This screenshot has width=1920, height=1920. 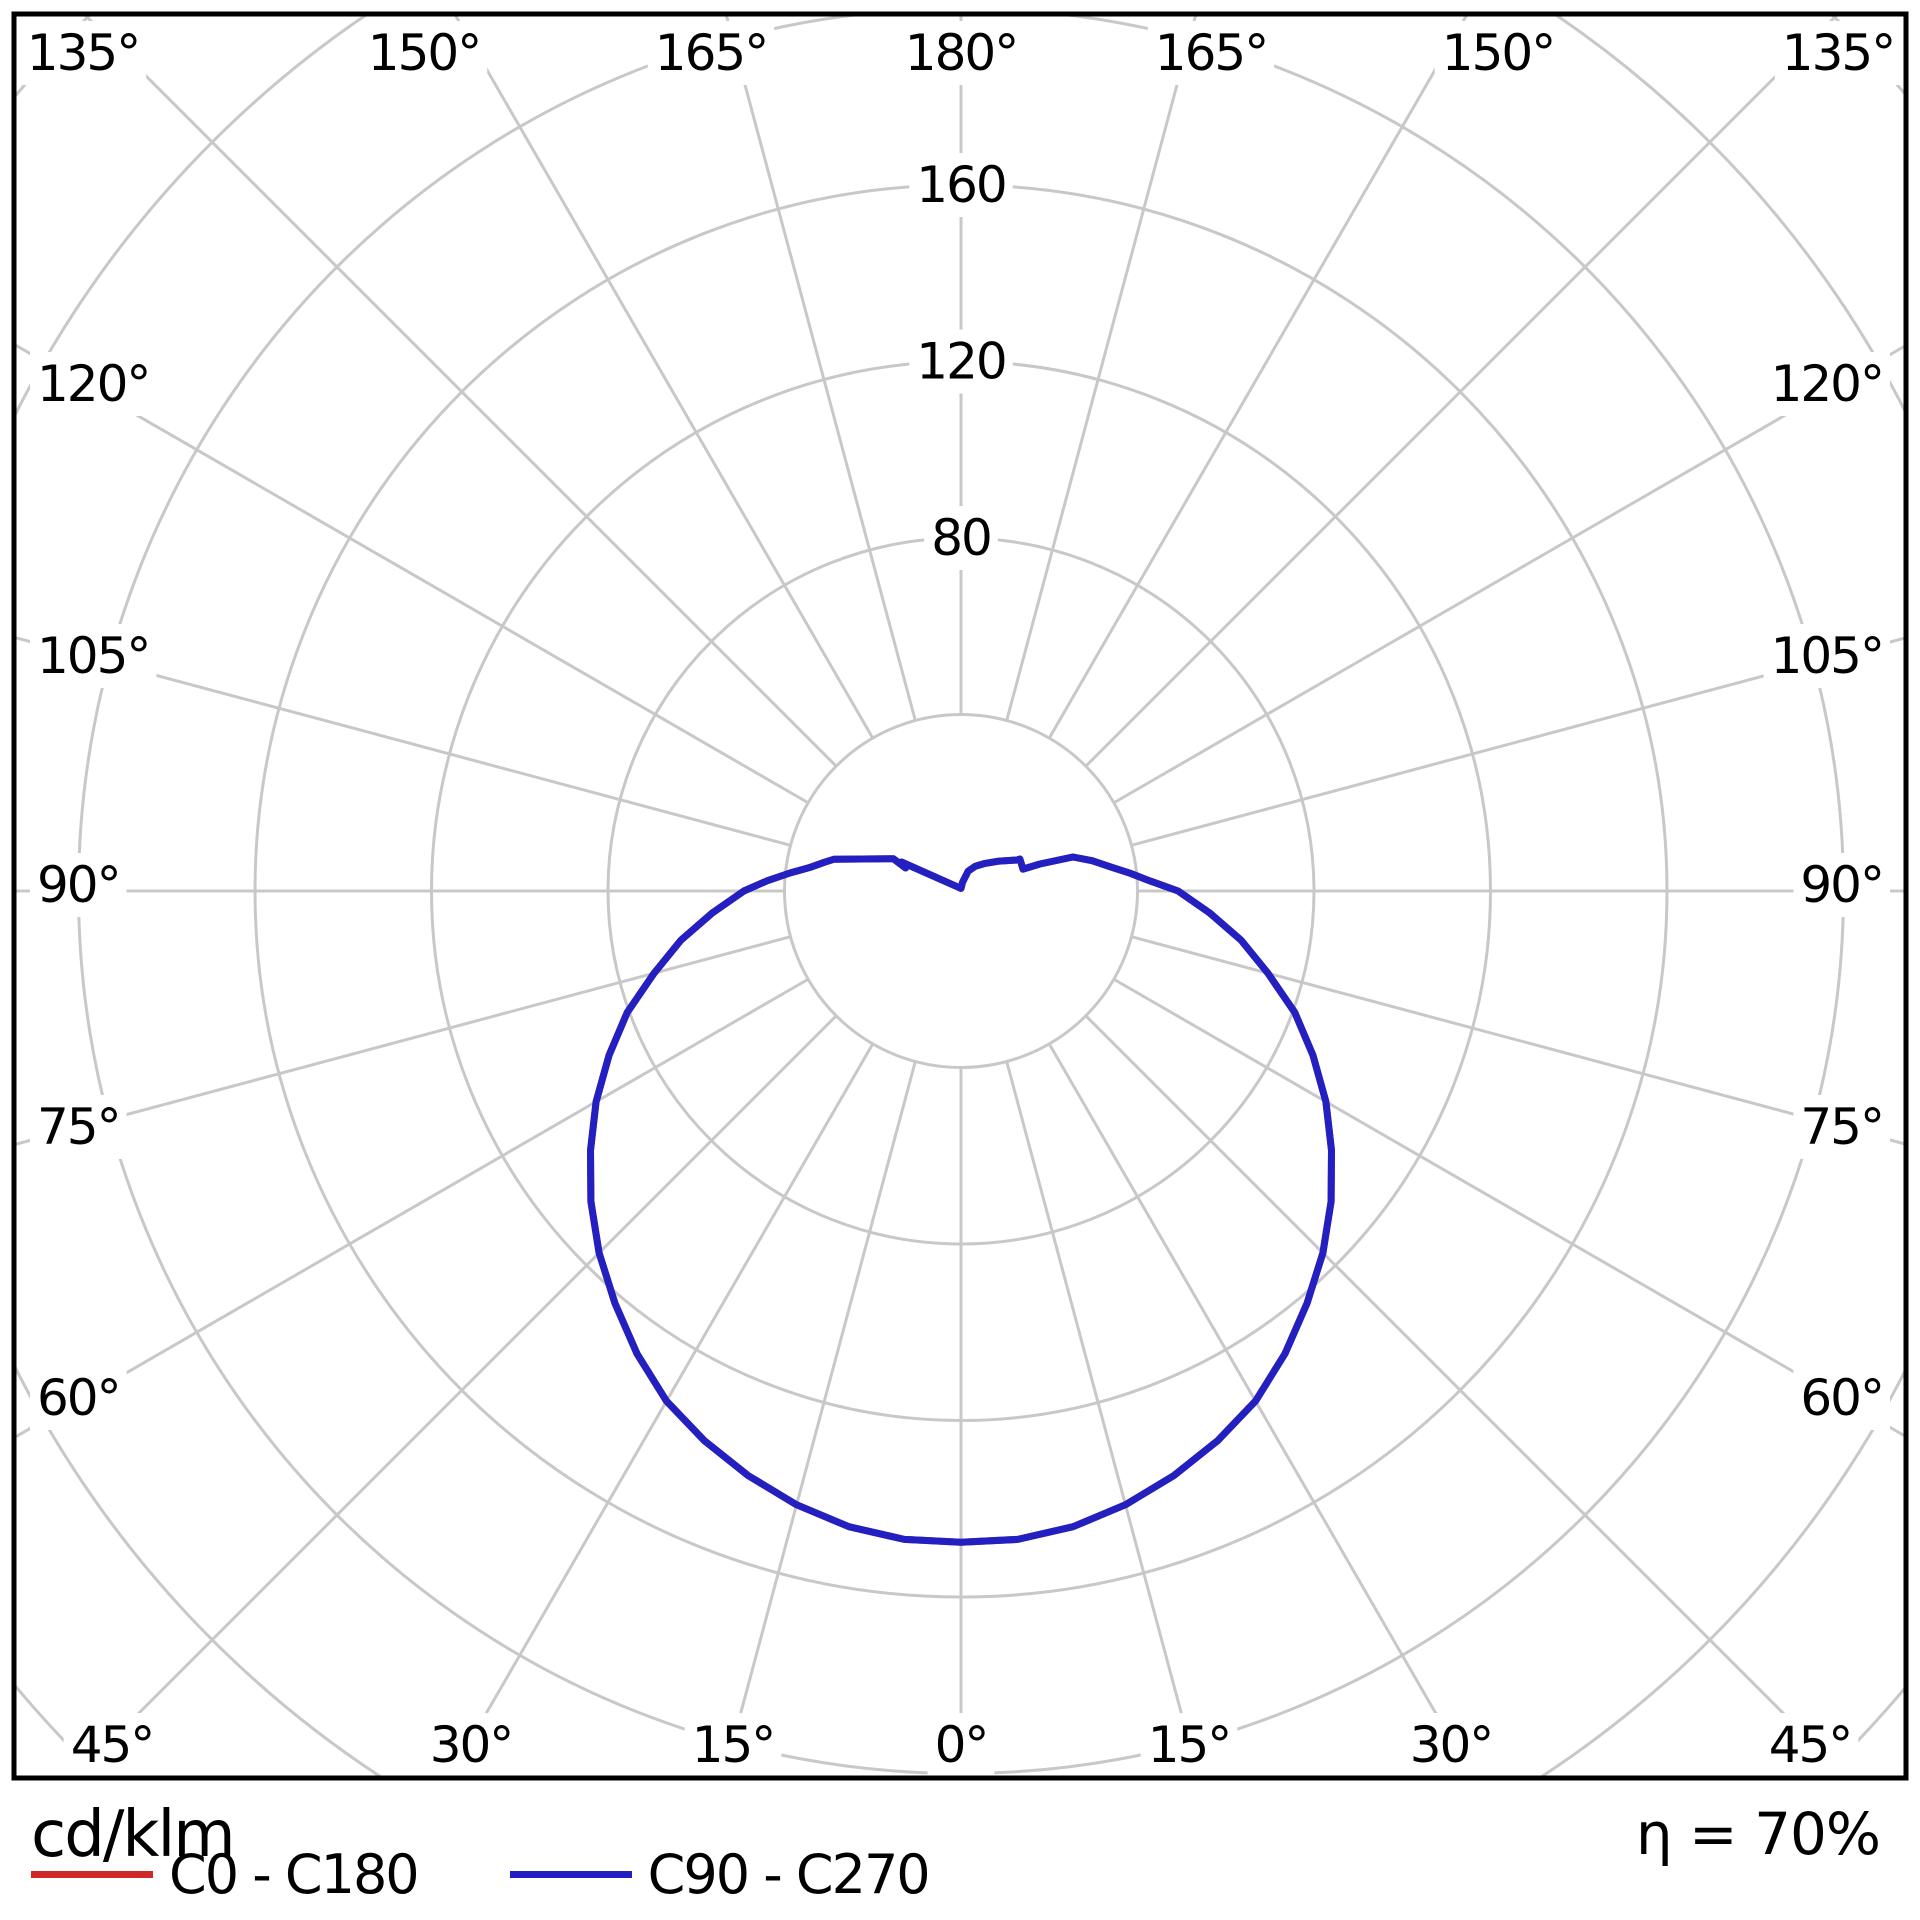 I want to click on angle-label-right-3-bg, so click(x=1841, y=1127).